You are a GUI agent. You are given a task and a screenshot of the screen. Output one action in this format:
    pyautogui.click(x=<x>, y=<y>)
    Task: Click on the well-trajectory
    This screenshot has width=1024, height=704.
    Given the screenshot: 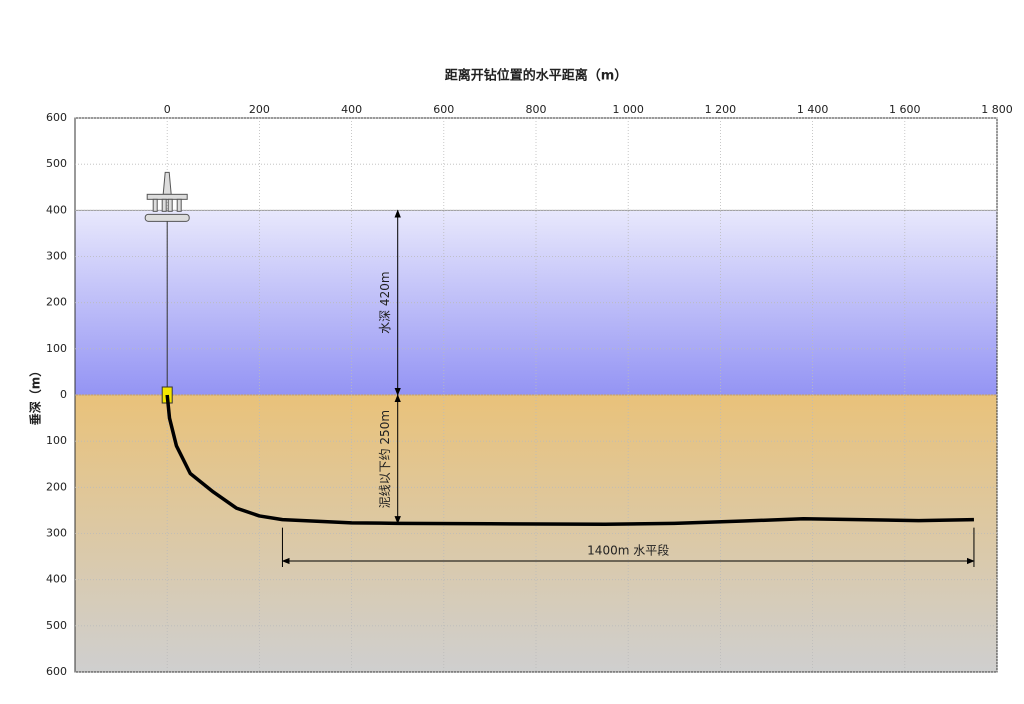 What is the action you would take?
    pyautogui.click(x=569, y=460)
    